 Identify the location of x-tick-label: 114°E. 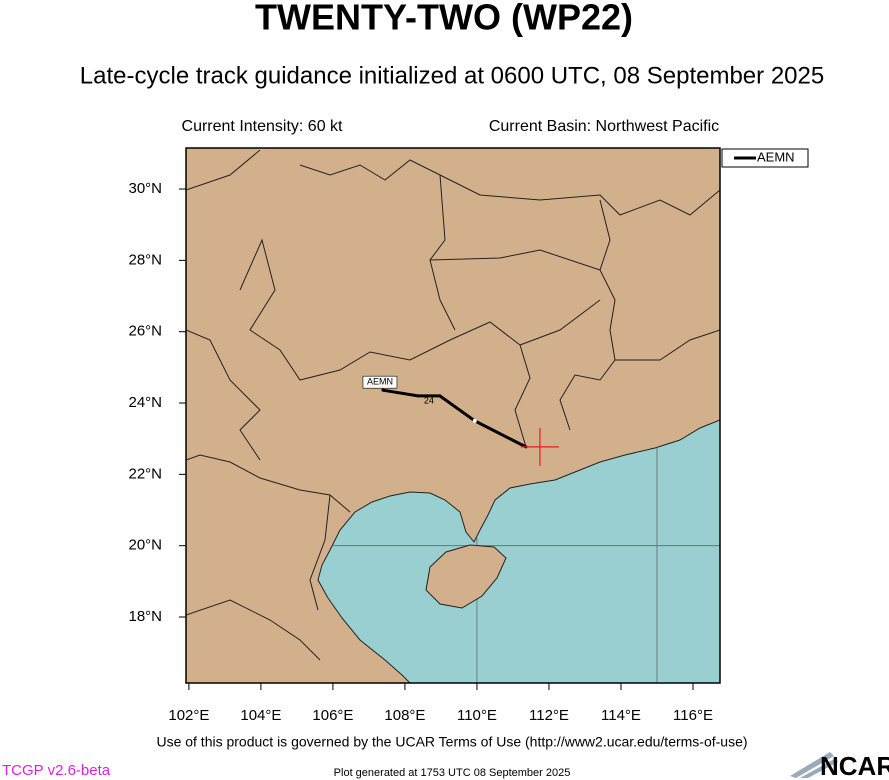
(621, 715).